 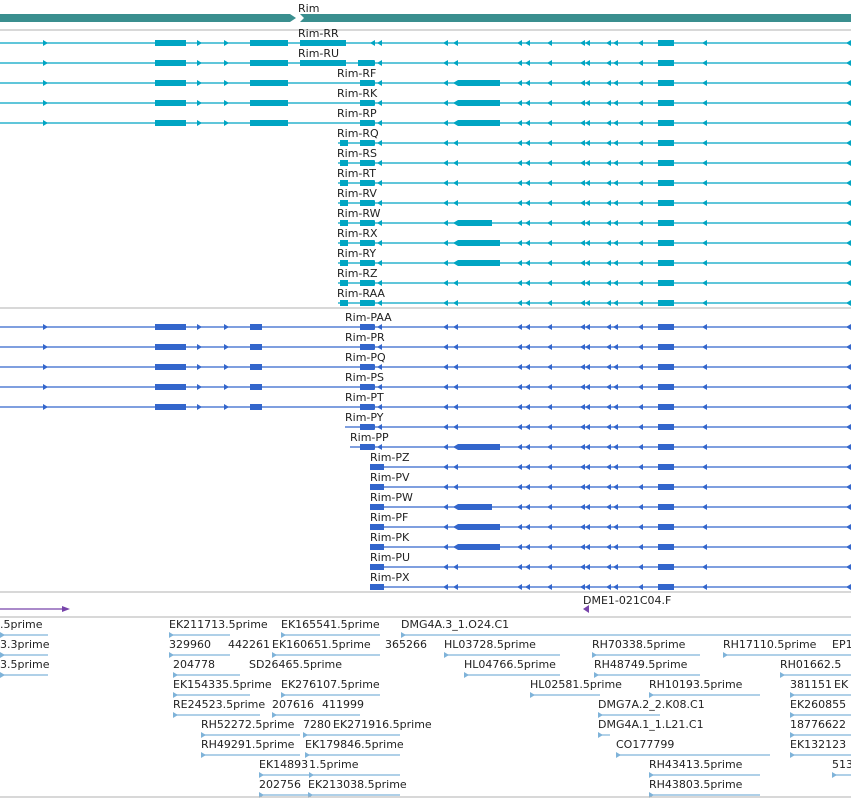 I want to click on gene-track: Rim, so click(x=425, y=12).